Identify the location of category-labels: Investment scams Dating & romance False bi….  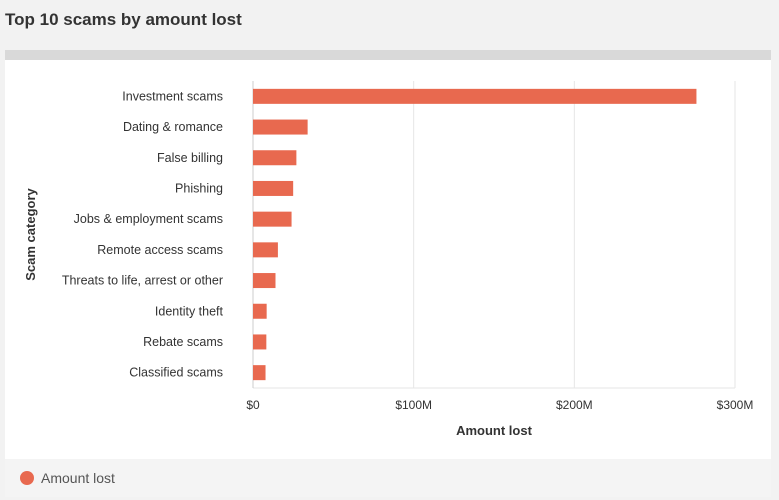
(143, 234).